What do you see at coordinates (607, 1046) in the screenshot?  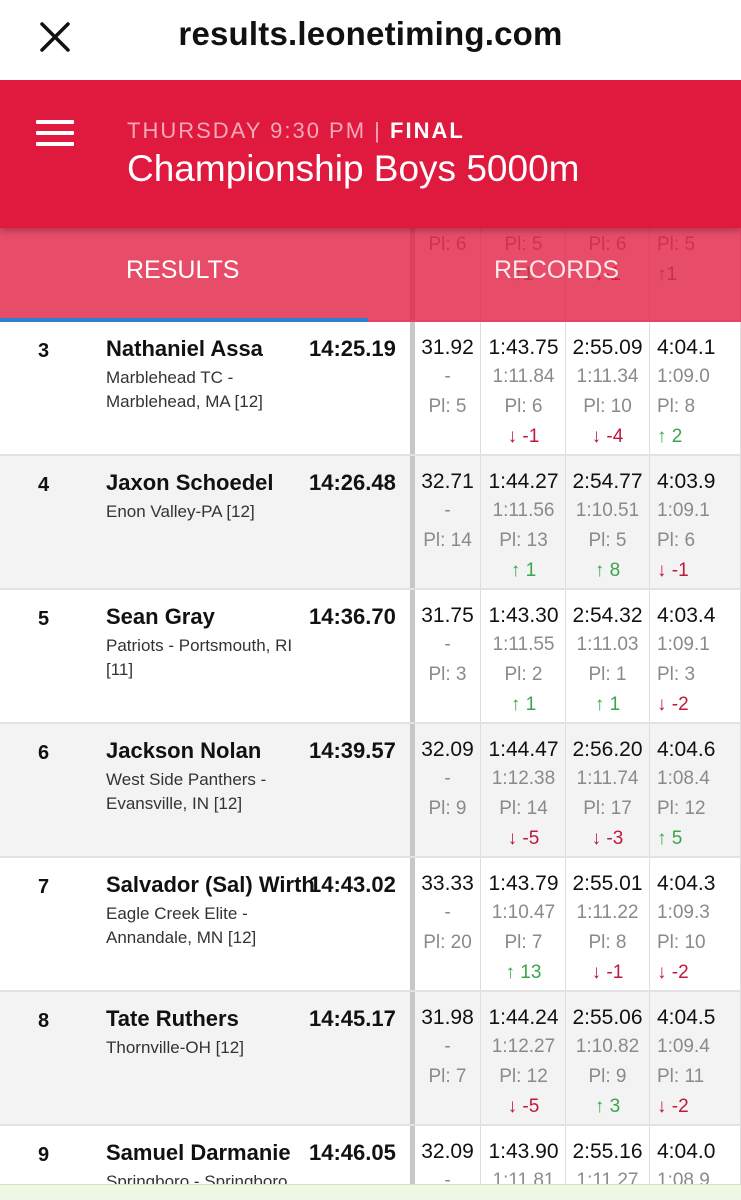 I see `split-lap: 1:10.82` at bounding box center [607, 1046].